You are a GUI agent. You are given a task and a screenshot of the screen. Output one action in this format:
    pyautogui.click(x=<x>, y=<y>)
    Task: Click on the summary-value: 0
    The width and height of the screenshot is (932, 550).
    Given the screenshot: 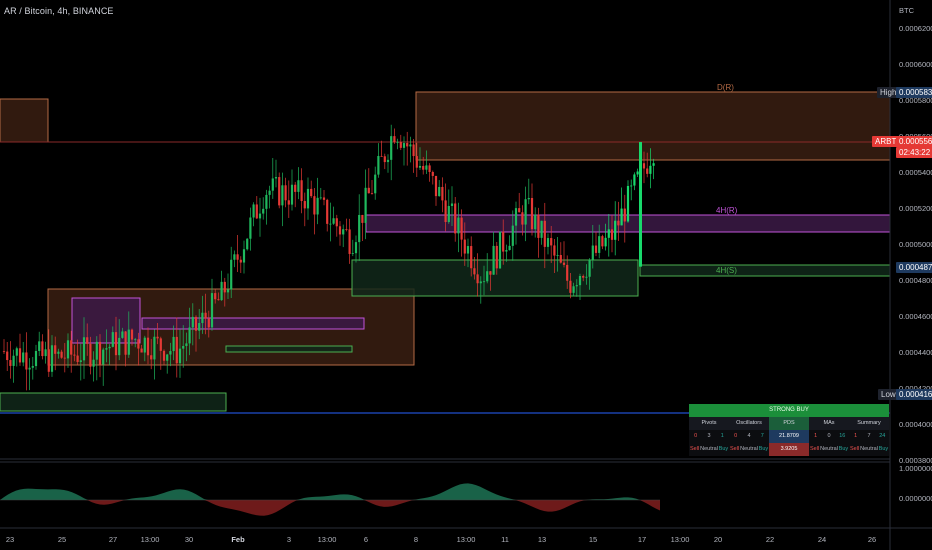 What is the action you would take?
    pyautogui.click(x=829, y=436)
    